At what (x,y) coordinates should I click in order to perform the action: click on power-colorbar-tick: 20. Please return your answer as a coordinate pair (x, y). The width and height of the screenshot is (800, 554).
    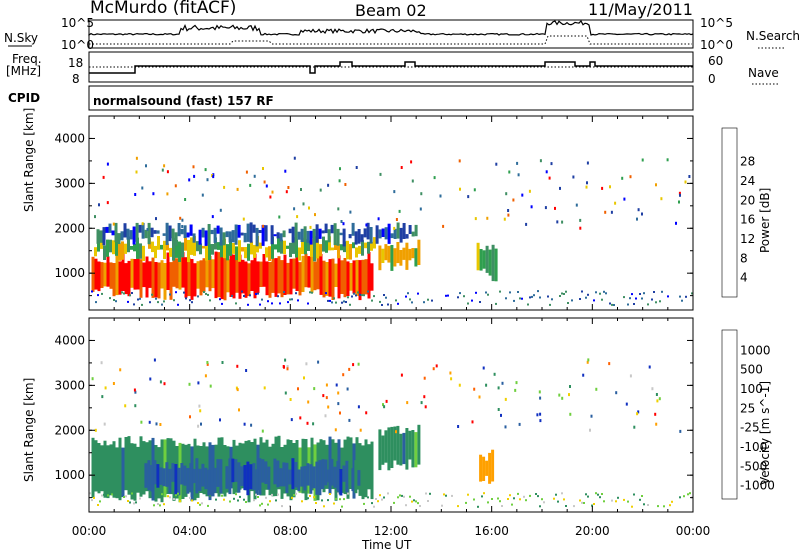
    Looking at the image, I should click on (747, 200).